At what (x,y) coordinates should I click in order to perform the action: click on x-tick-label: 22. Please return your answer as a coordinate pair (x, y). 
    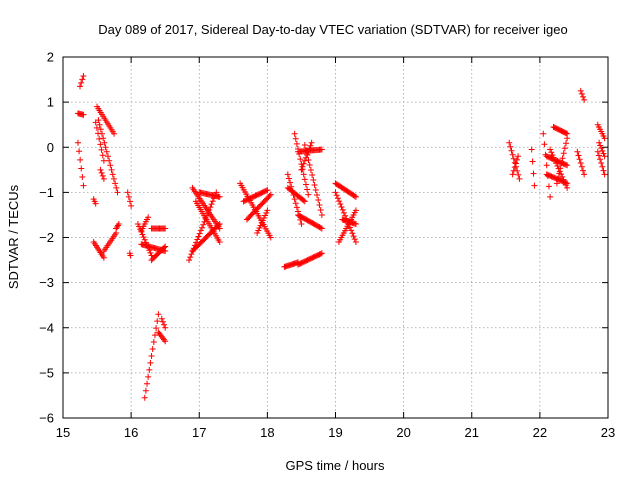
    Looking at the image, I should click on (540, 432).